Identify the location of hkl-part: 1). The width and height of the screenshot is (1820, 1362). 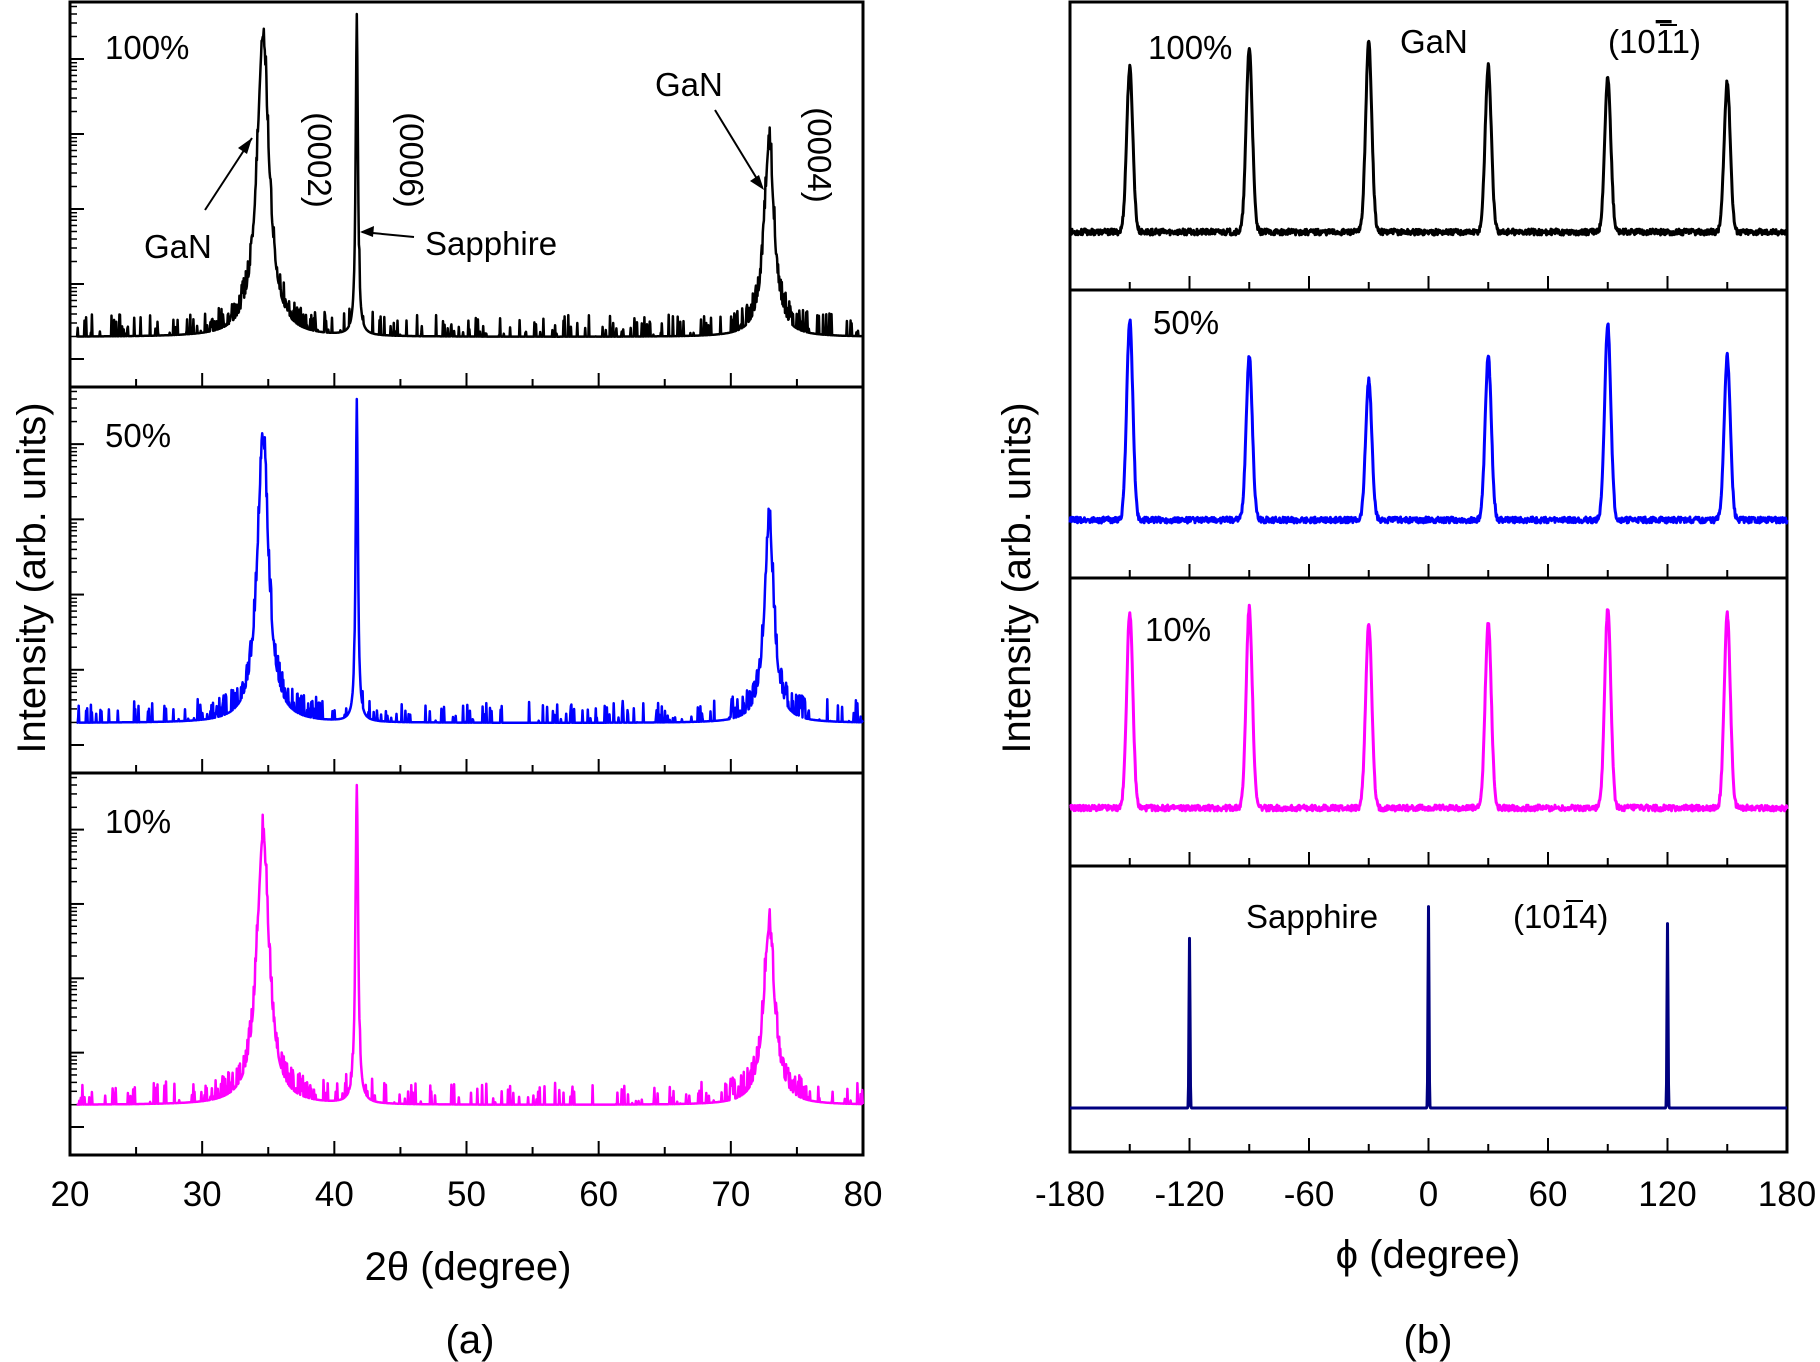
(1686, 41).